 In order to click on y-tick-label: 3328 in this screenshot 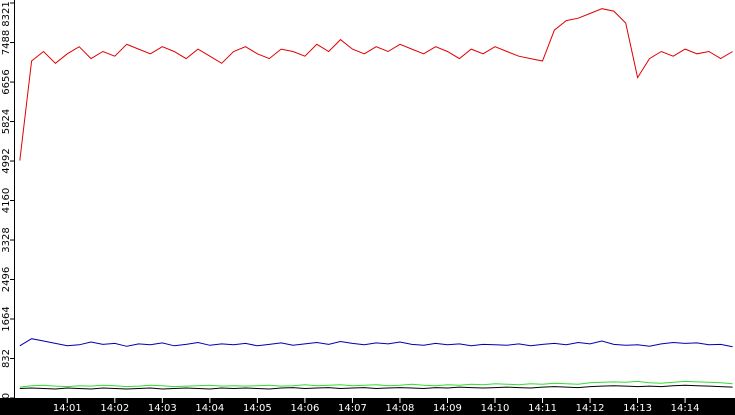, I will do `click(6, 239)`.